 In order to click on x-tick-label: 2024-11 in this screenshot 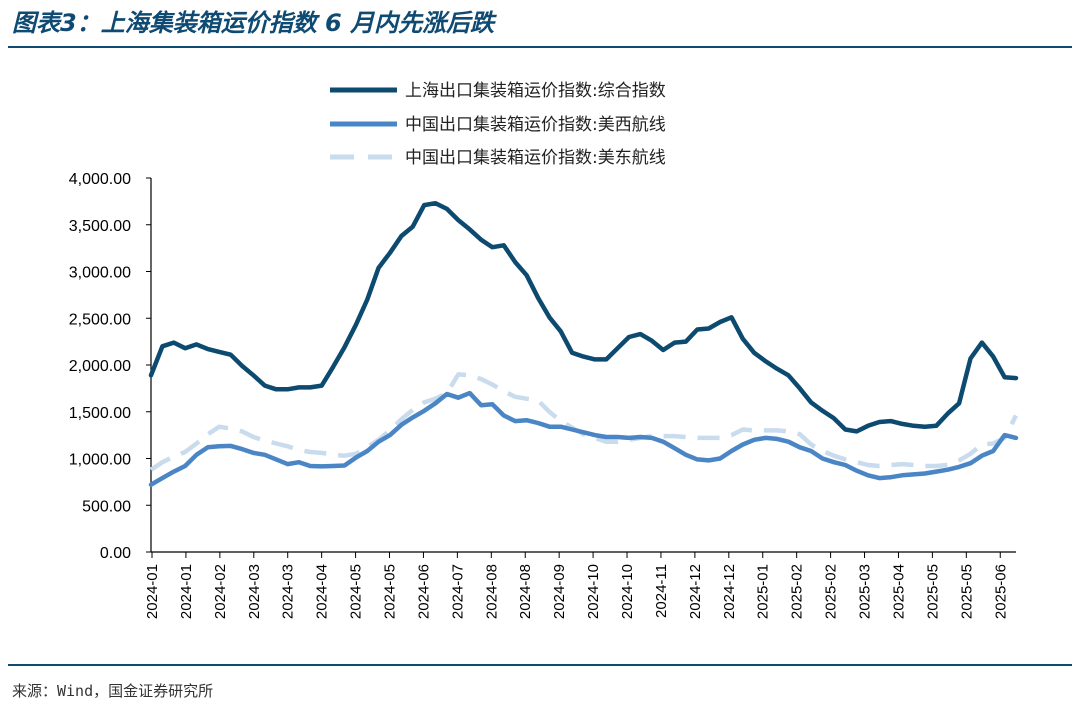, I will do `click(661, 591)`.